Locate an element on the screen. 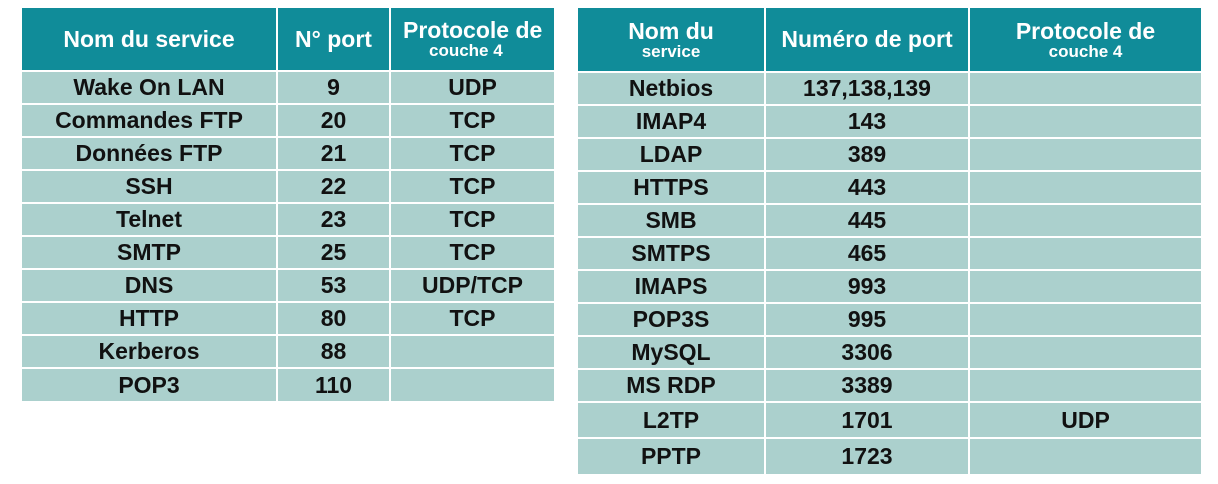 This screenshot has width=1218, height=484. service-cell: HTTP is located at coordinates (150, 318).